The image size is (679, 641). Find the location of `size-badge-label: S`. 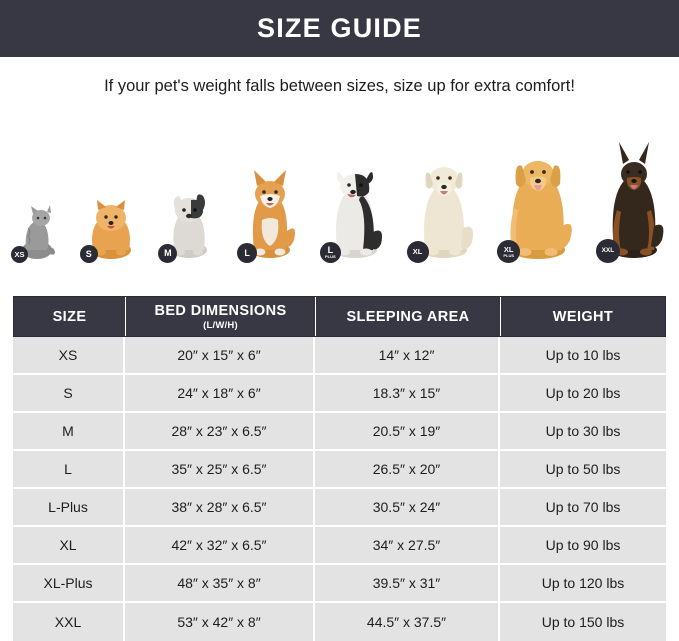

size-badge-label: S is located at coordinates (88, 253).